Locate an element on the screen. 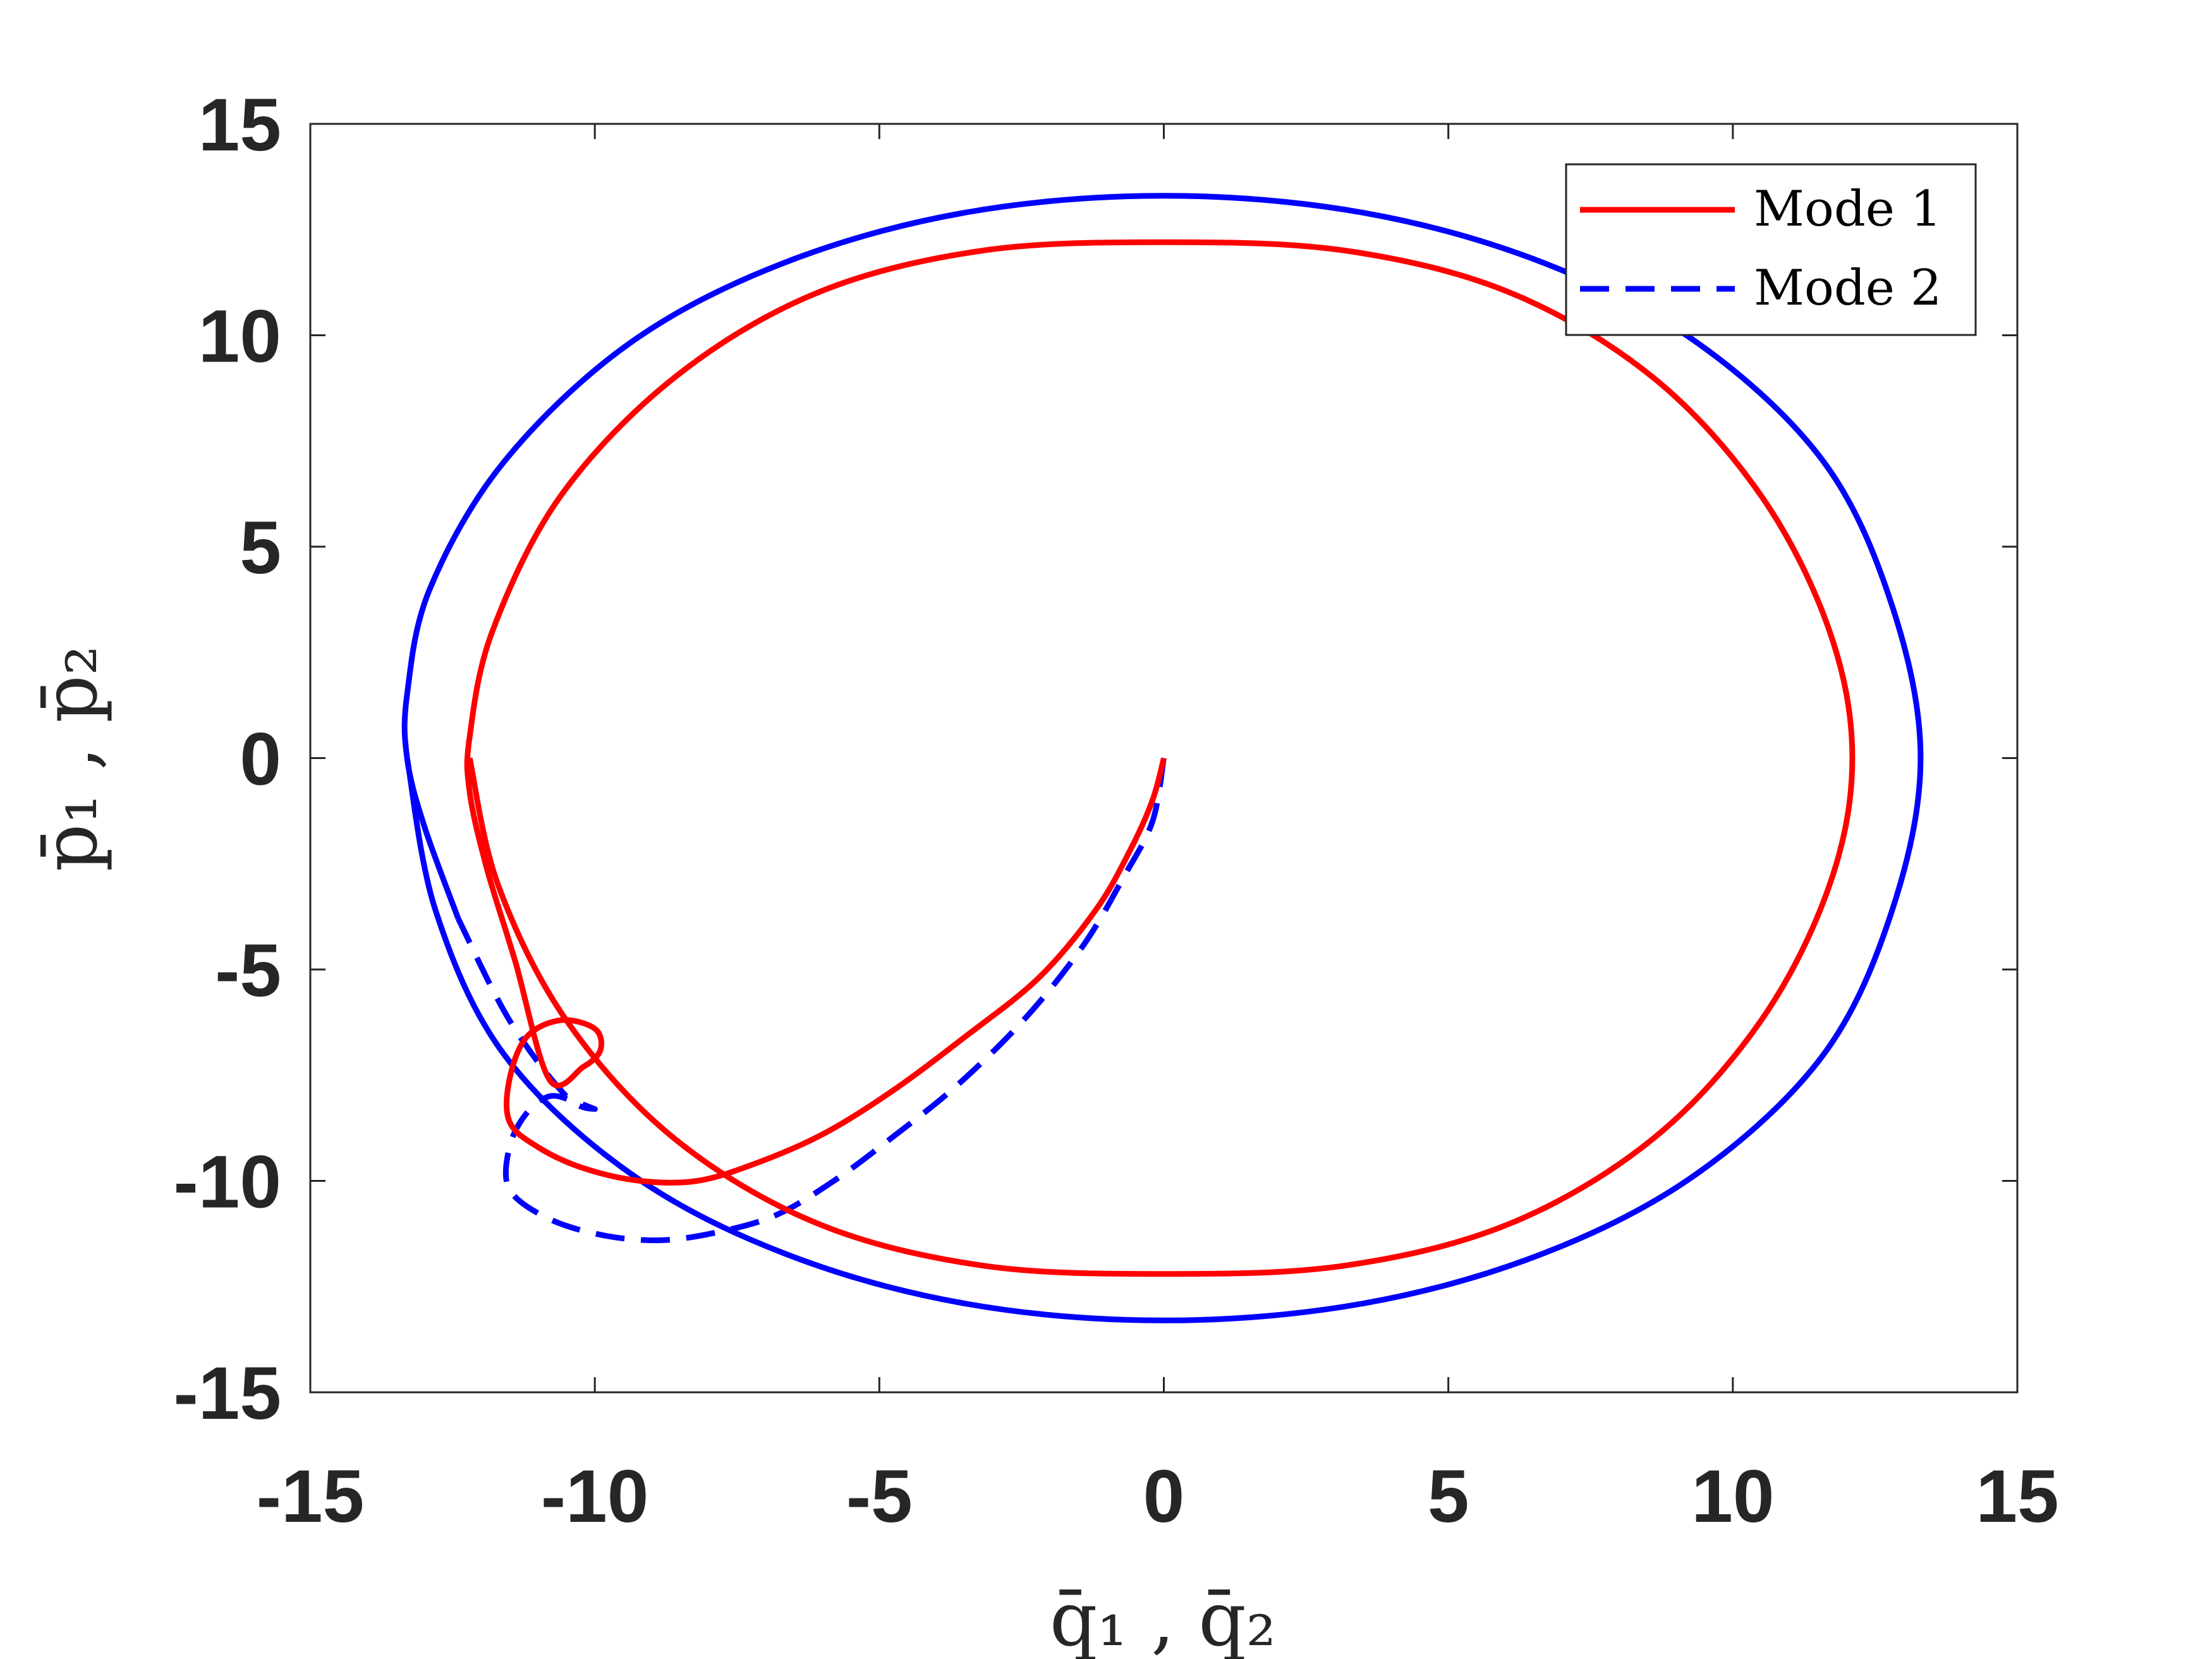 The image size is (2212, 1659). y-tick-label: -5 is located at coordinates (248, 970).